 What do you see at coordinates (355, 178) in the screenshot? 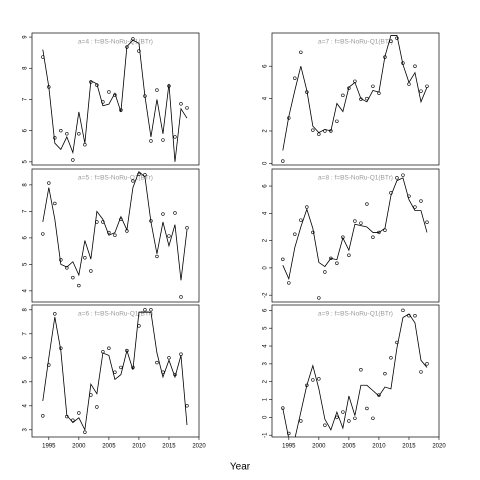
I see `panel-title: a=8 : f=BS-NoRu-Q1(BTr)` at bounding box center [355, 178].